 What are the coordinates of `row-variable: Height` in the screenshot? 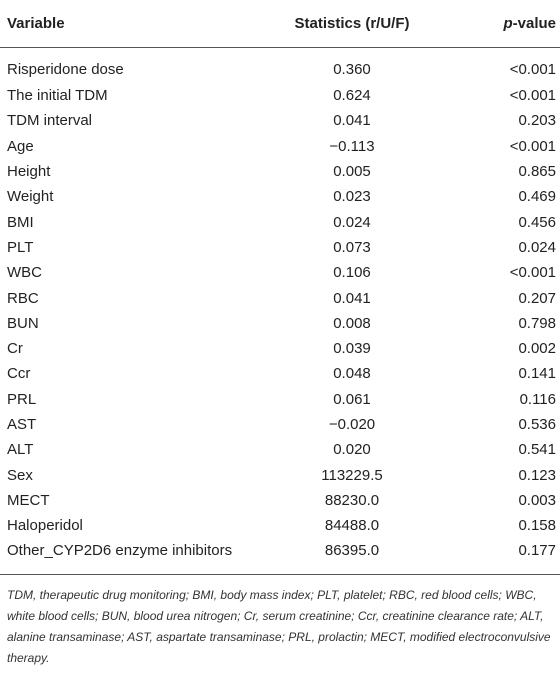 It's located at (29, 172).